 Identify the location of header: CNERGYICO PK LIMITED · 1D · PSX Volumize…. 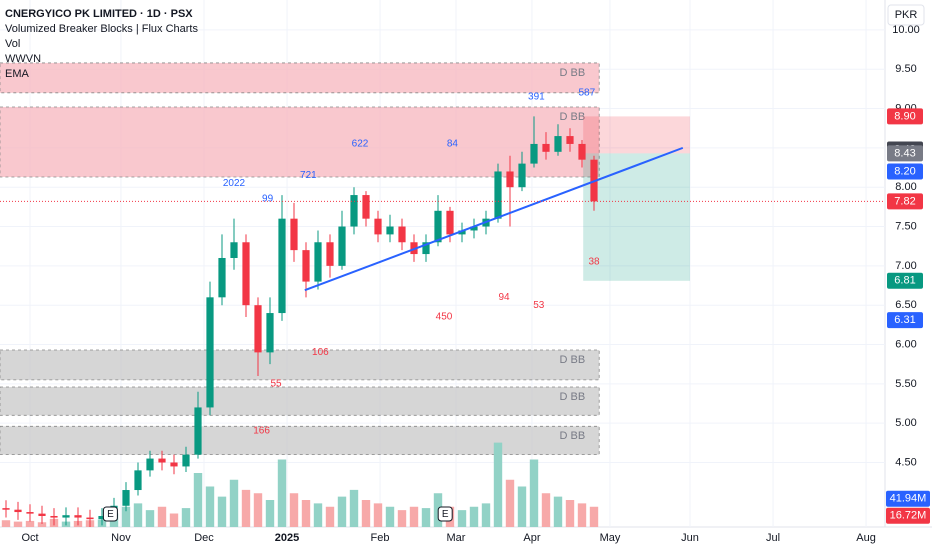
(101, 44).